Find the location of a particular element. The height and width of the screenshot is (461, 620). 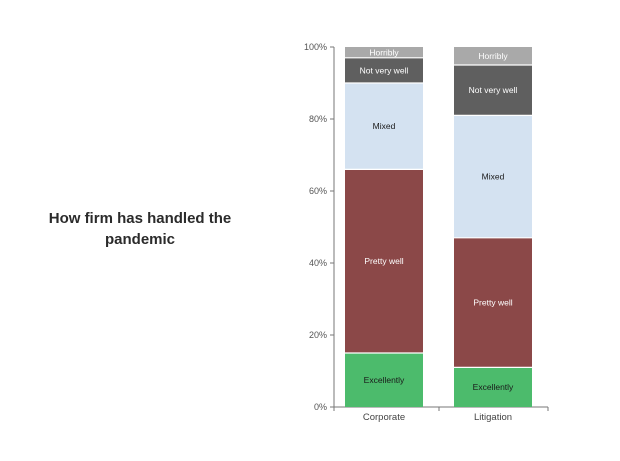

bar-segment-litigation-pretty-well is located at coordinates (493, 302).